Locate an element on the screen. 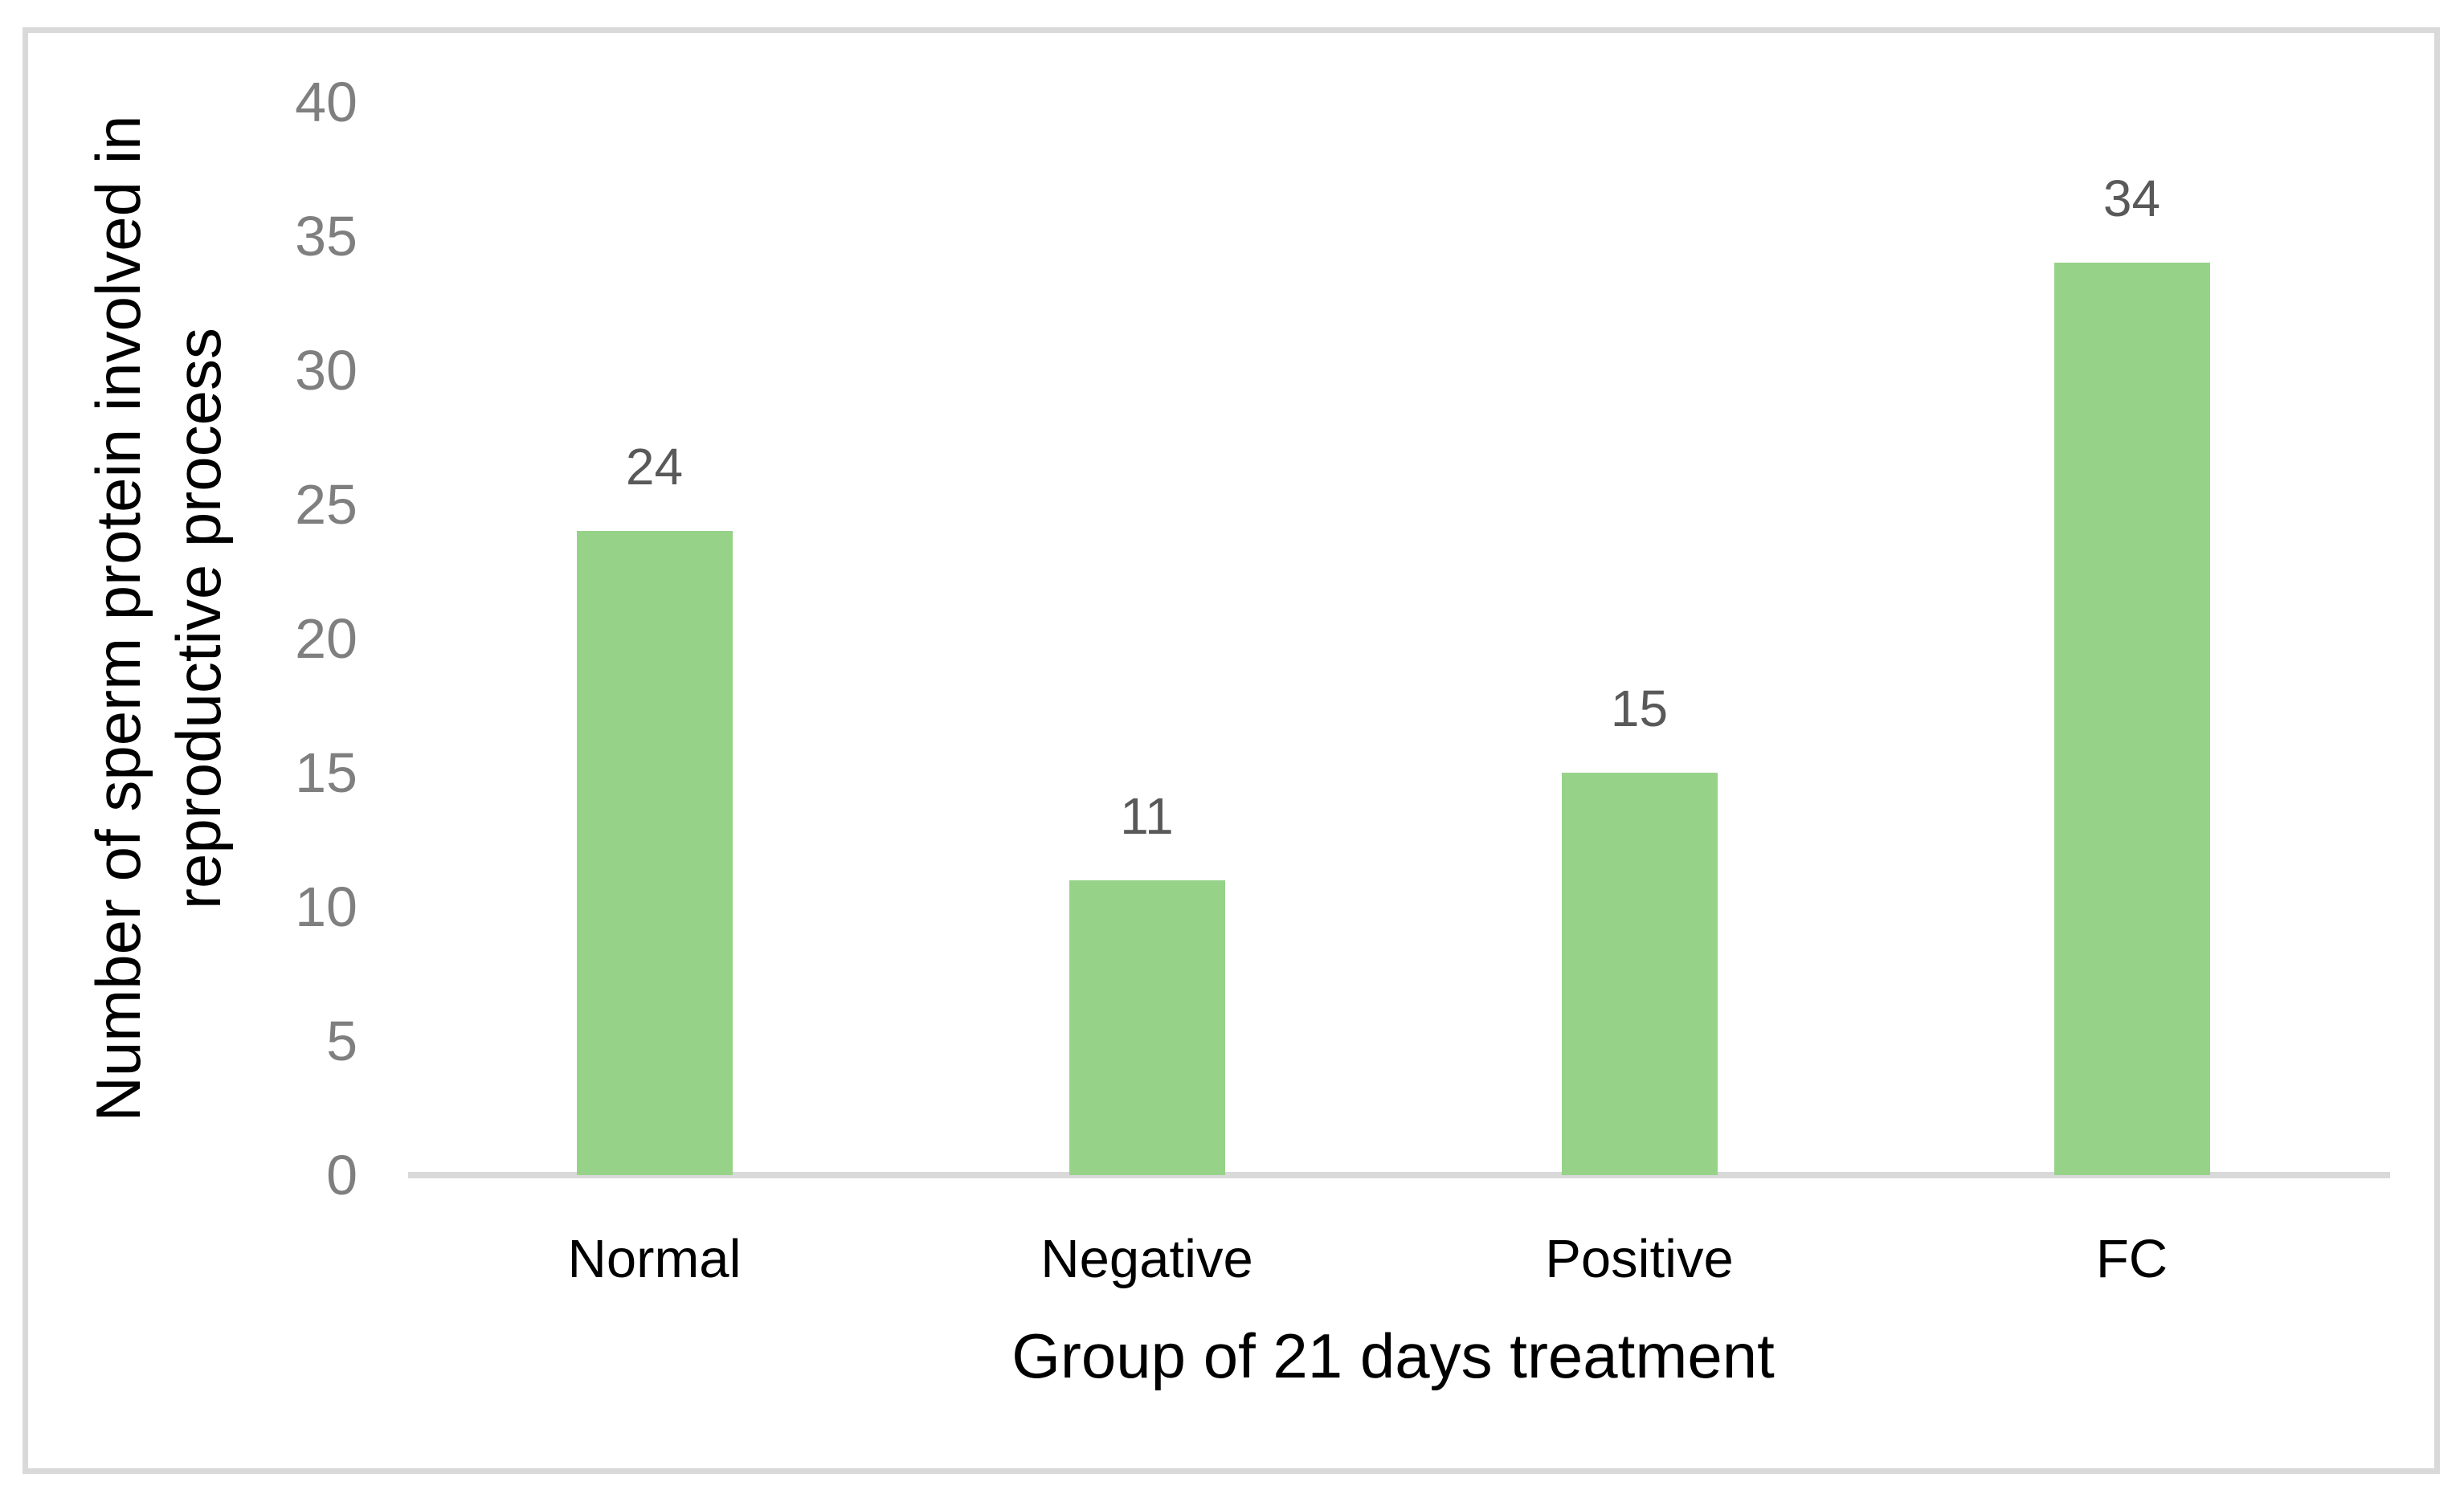 This screenshot has height=1498, width=2464. y-tick-label: 30 is located at coordinates (326, 371).